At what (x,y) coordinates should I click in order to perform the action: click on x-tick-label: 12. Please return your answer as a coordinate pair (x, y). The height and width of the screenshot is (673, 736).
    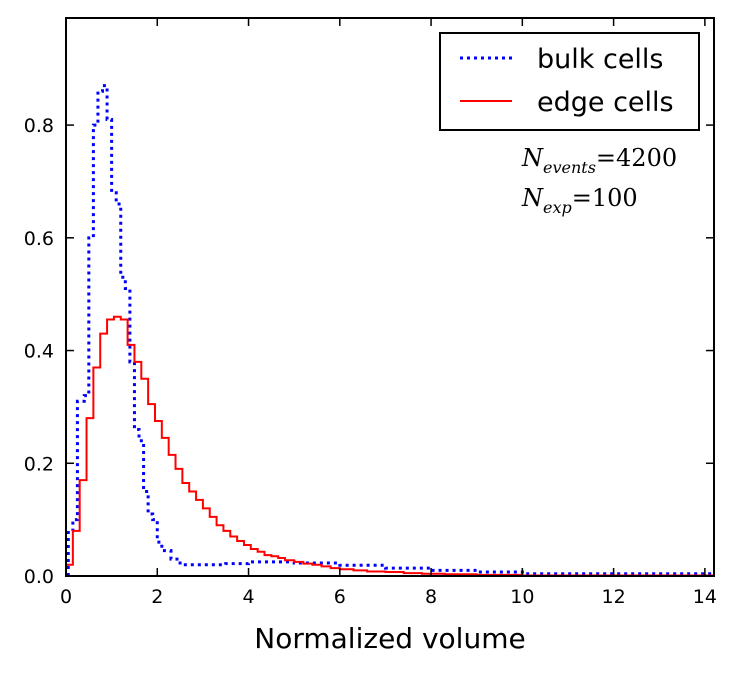
    Looking at the image, I should click on (614, 597).